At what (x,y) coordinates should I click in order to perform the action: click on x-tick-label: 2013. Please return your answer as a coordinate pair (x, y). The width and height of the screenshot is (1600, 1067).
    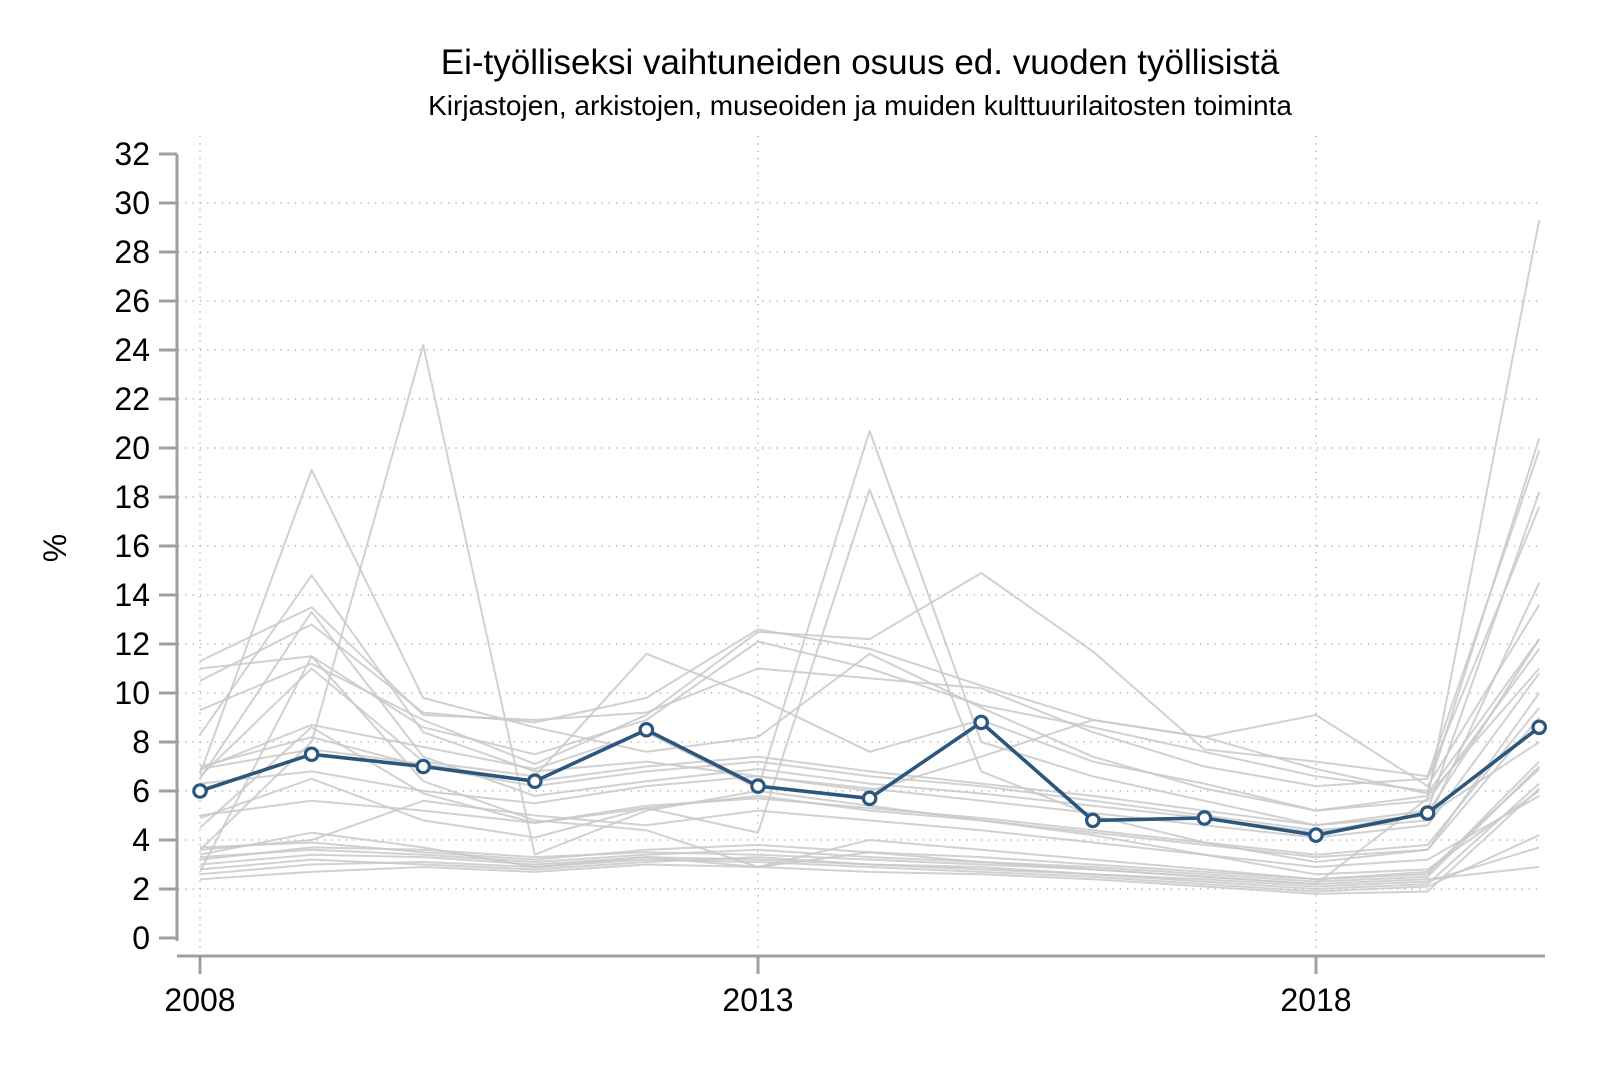
    Looking at the image, I should click on (757, 1000).